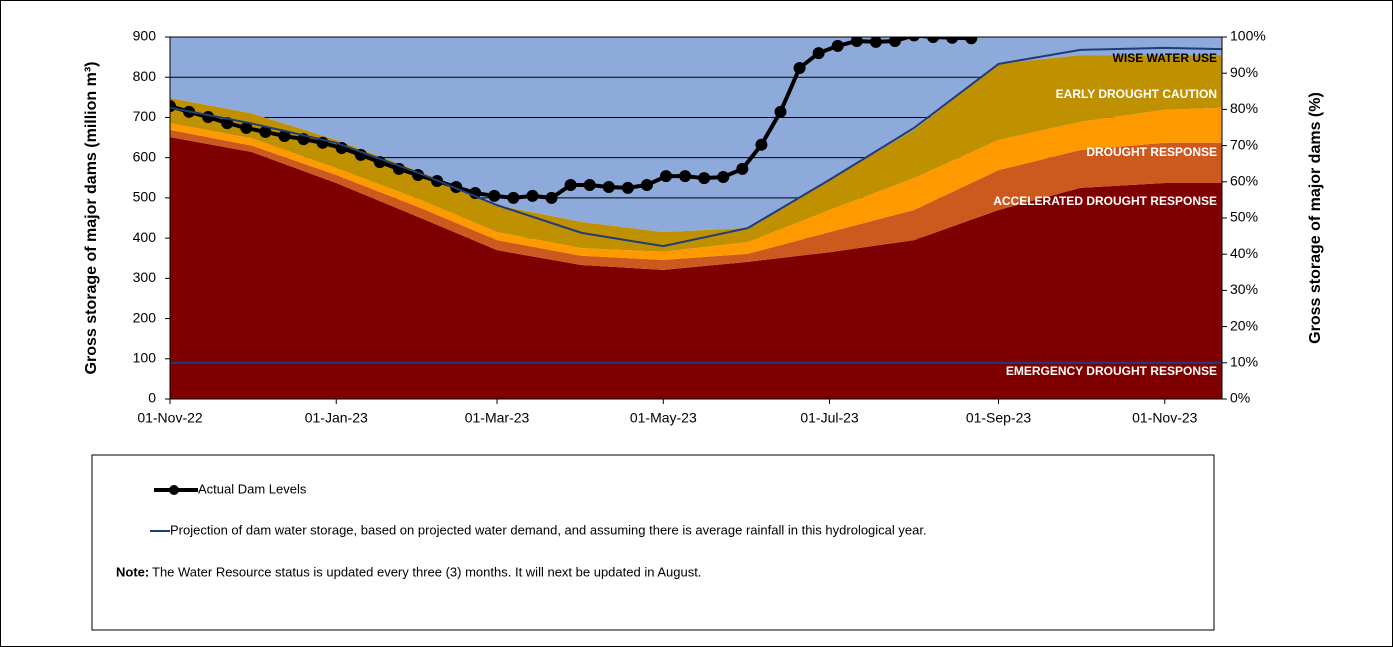 This screenshot has height=647, width=1393. I want to click on zone-label: ACCELERATED DROUGHT RESPONSE, so click(1105, 201).